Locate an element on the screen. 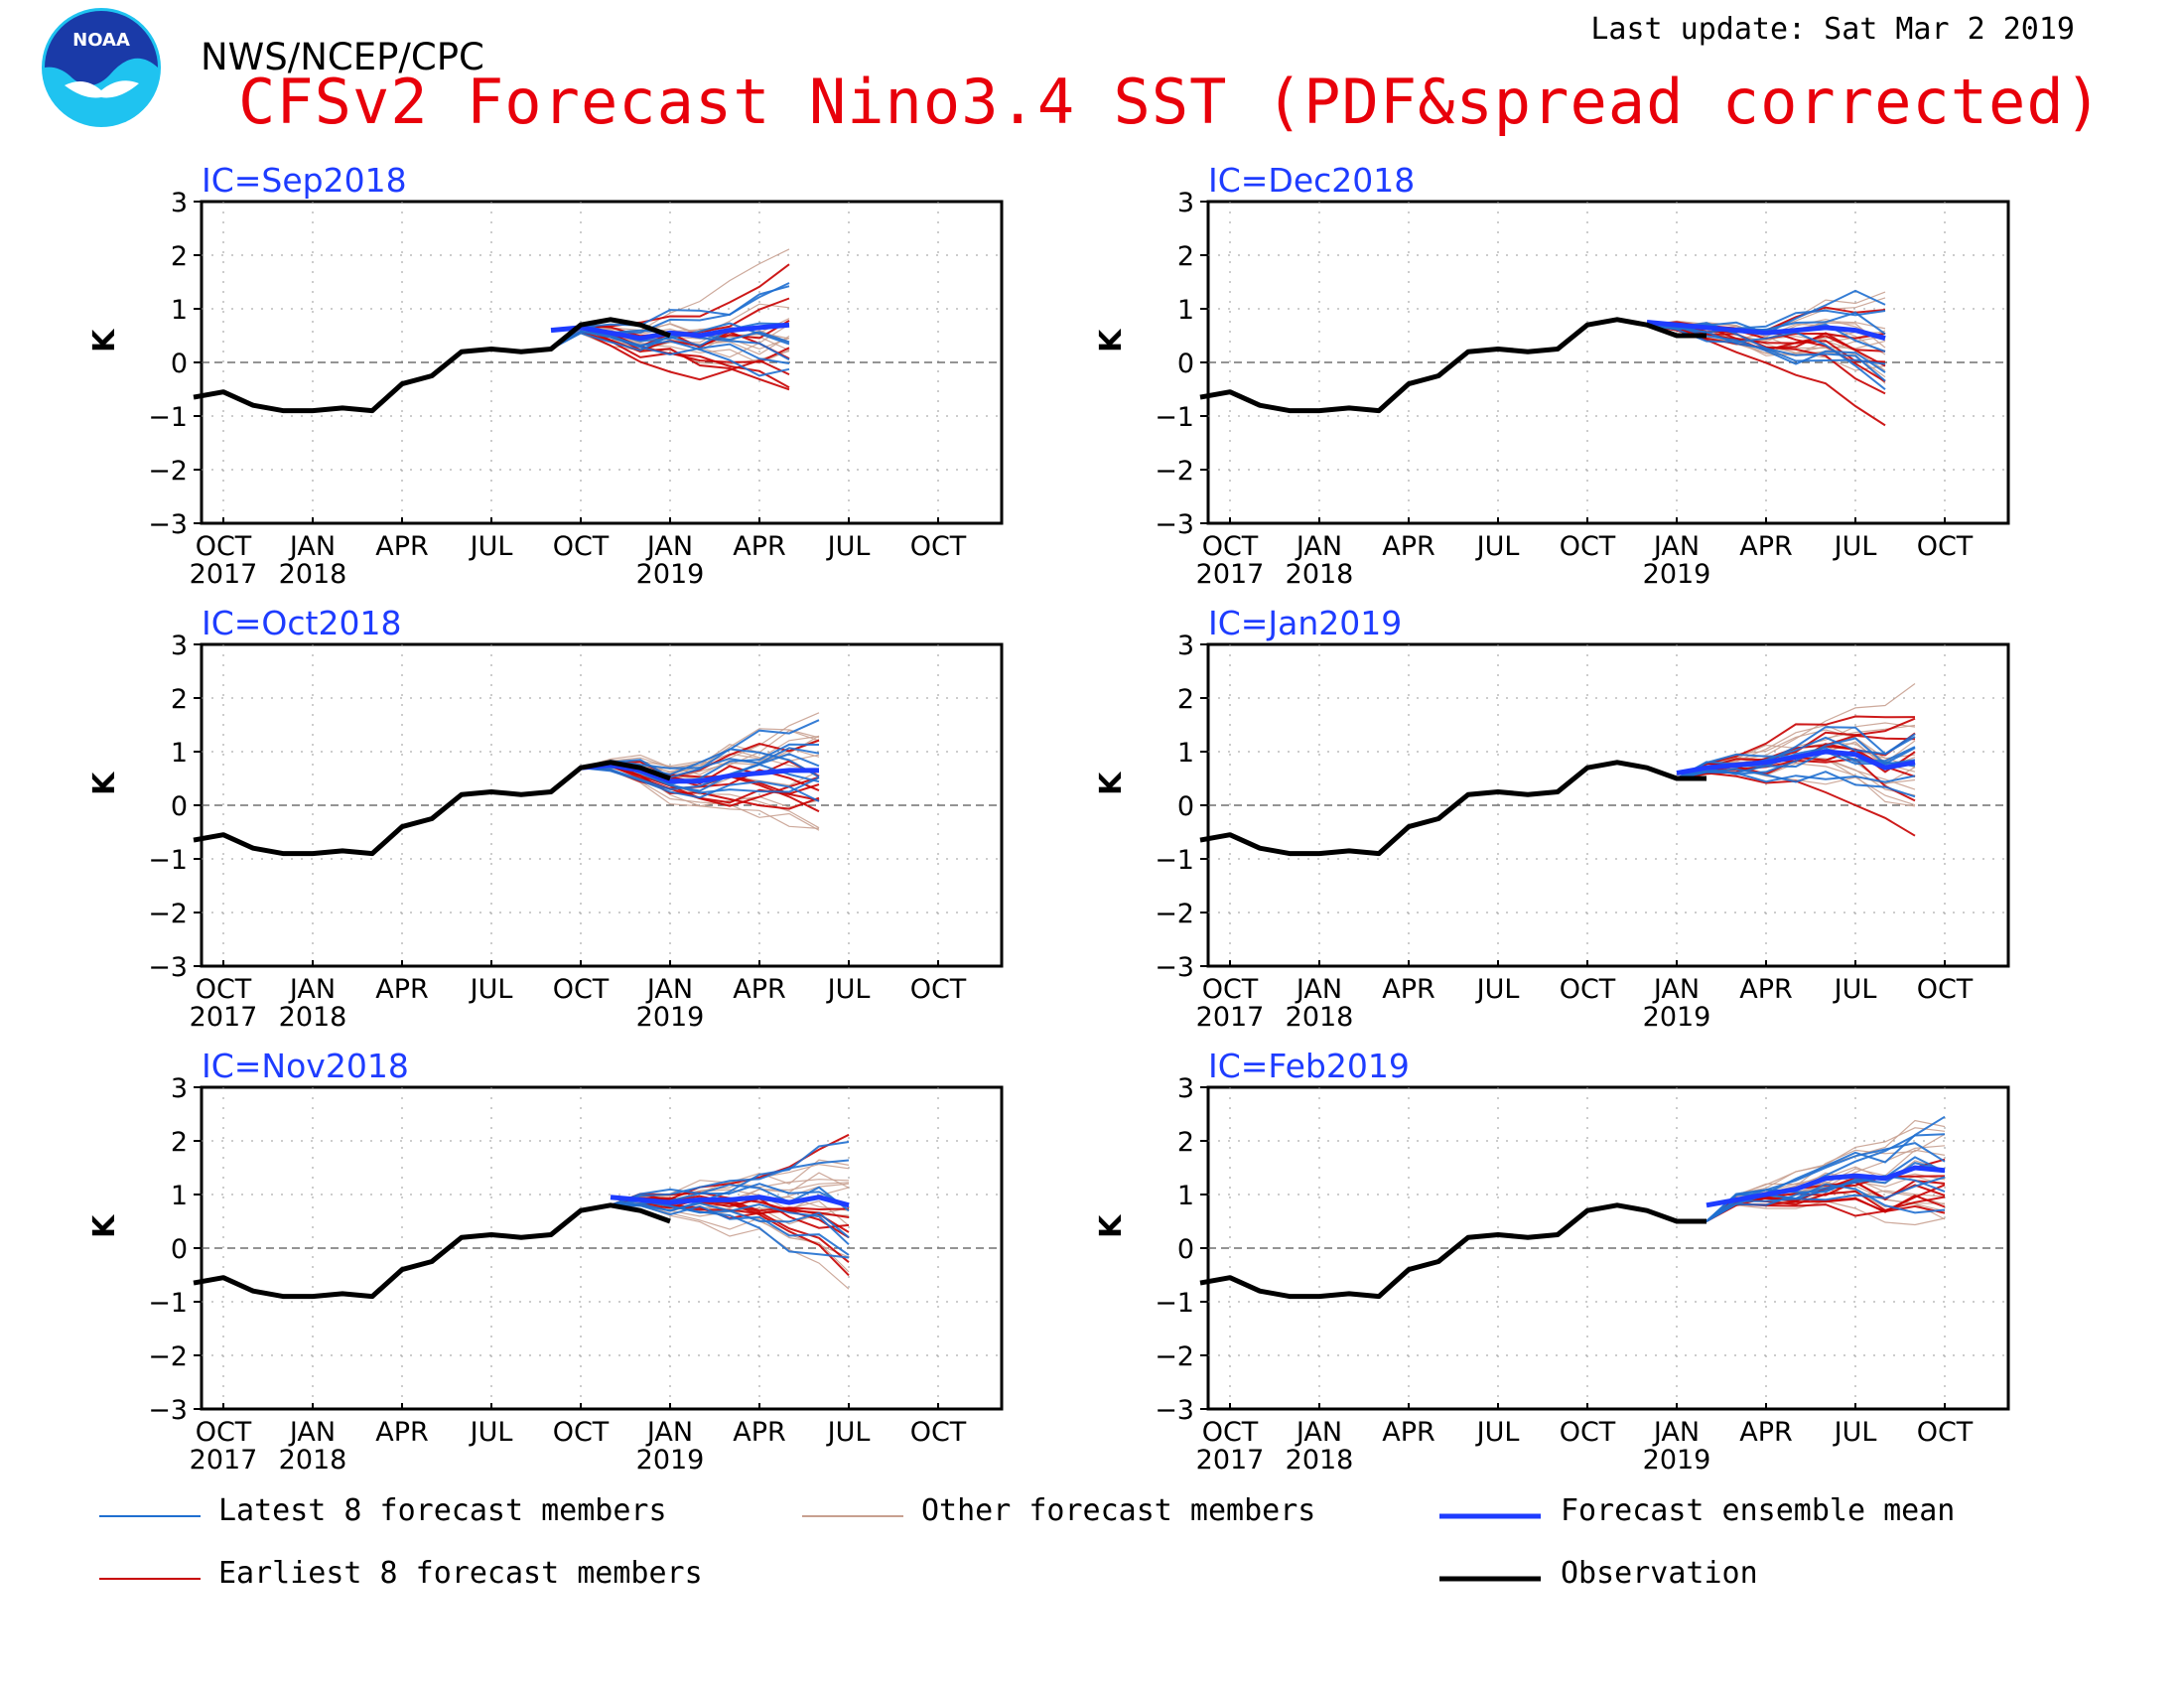 The height and width of the screenshot is (1688, 2184). legend-earliest-label: Earliest 8 forecast members is located at coordinates (460, 1573).